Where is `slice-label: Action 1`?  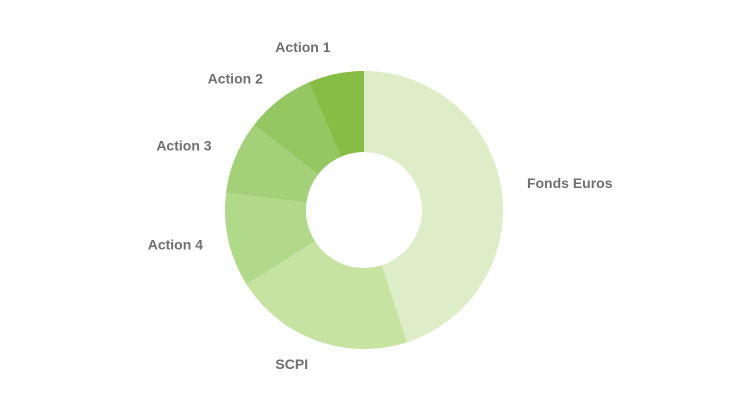 slice-label: Action 1 is located at coordinates (302, 47).